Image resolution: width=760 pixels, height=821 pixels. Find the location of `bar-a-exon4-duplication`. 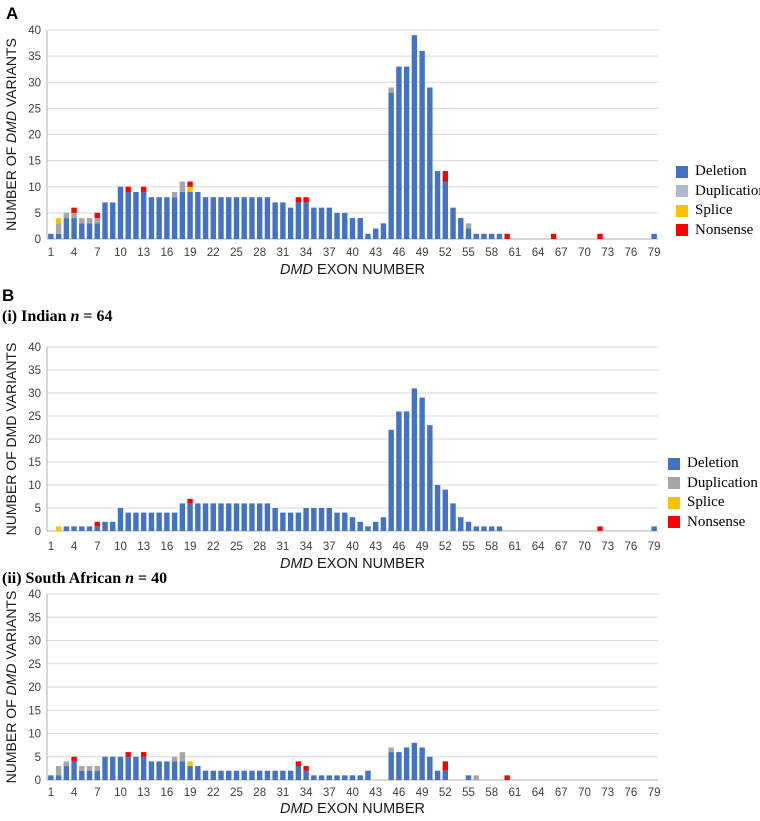

bar-a-exon4-duplication is located at coordinates (74, 215).